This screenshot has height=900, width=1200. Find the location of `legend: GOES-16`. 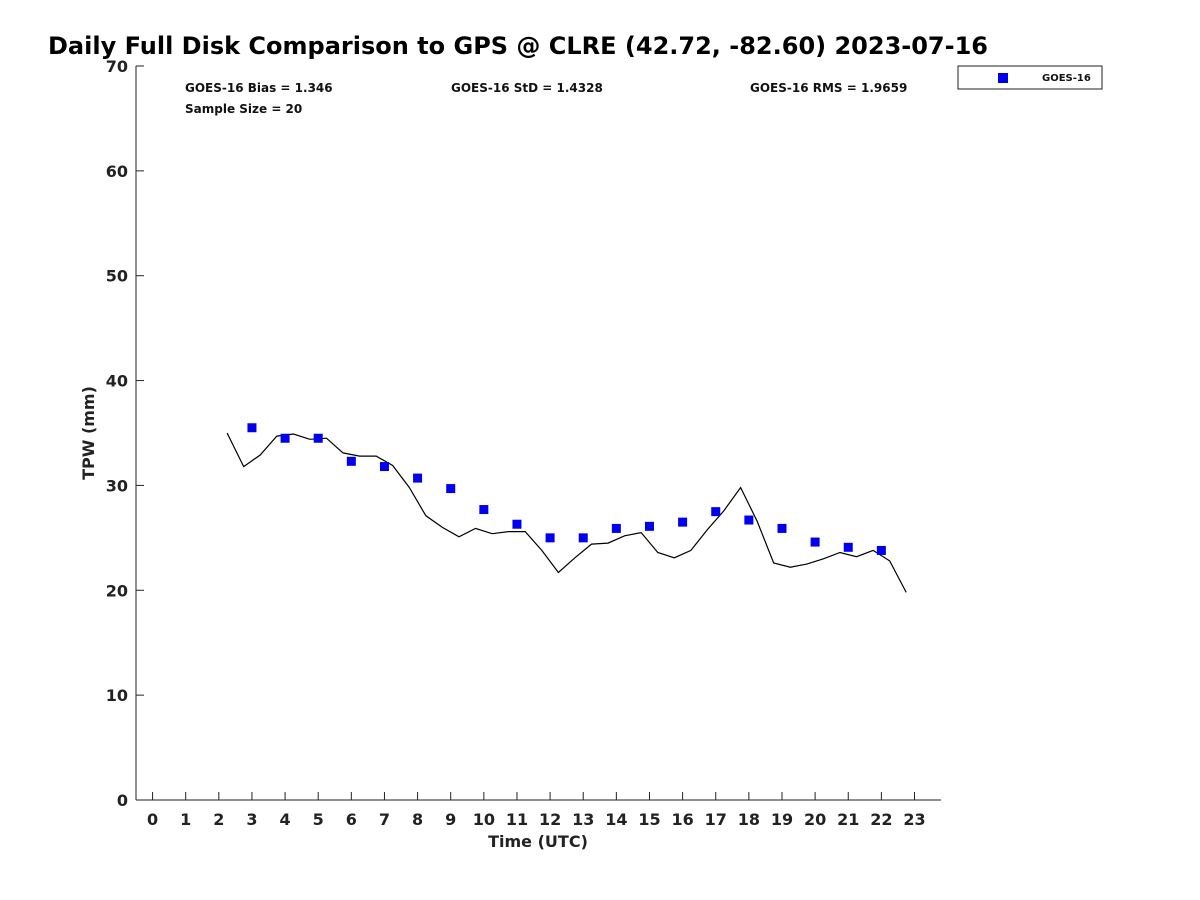

legend: GOES-16 is located at coordinates (1030, 77).